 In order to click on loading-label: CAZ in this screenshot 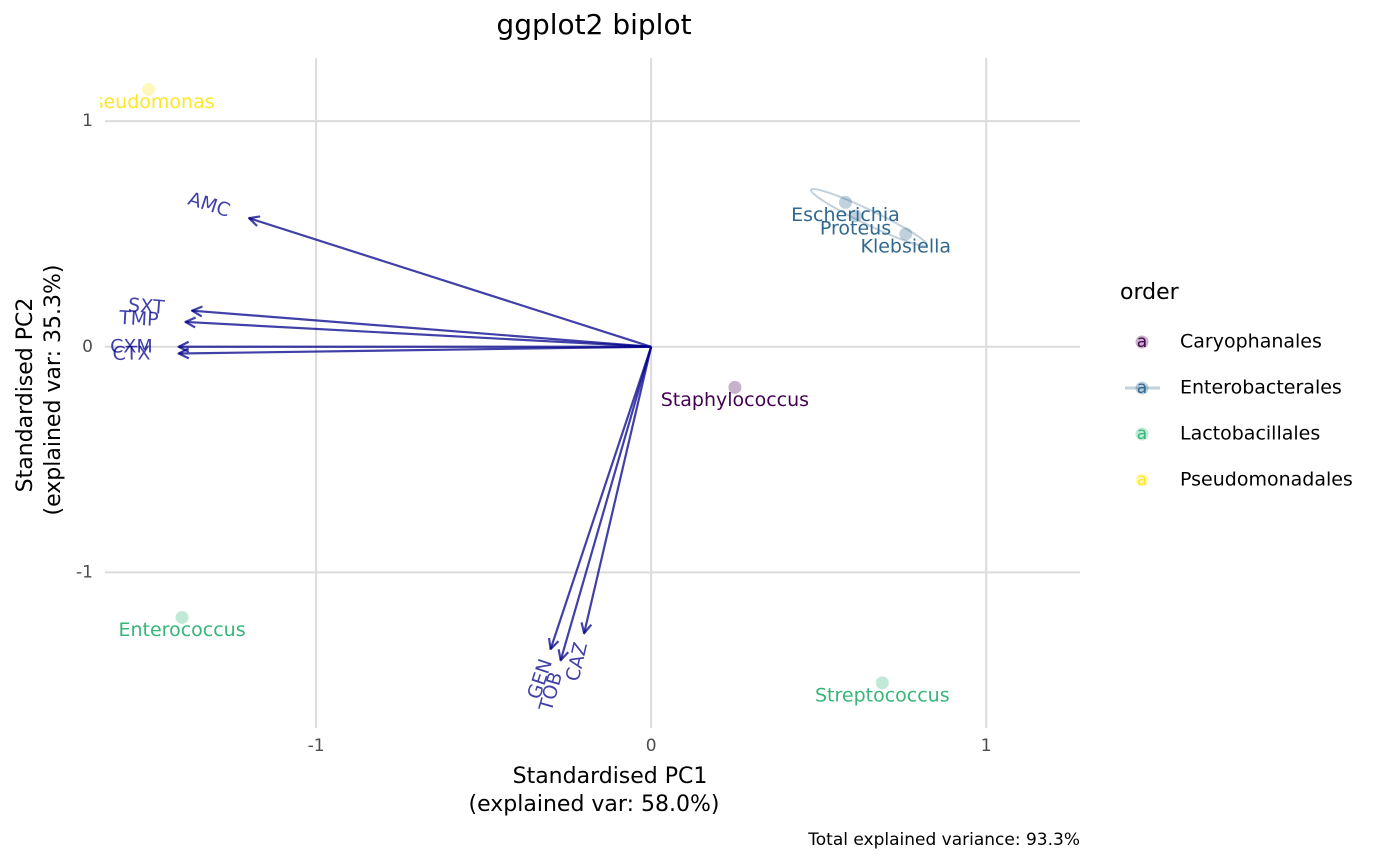, I will do `click(577, 661)`.